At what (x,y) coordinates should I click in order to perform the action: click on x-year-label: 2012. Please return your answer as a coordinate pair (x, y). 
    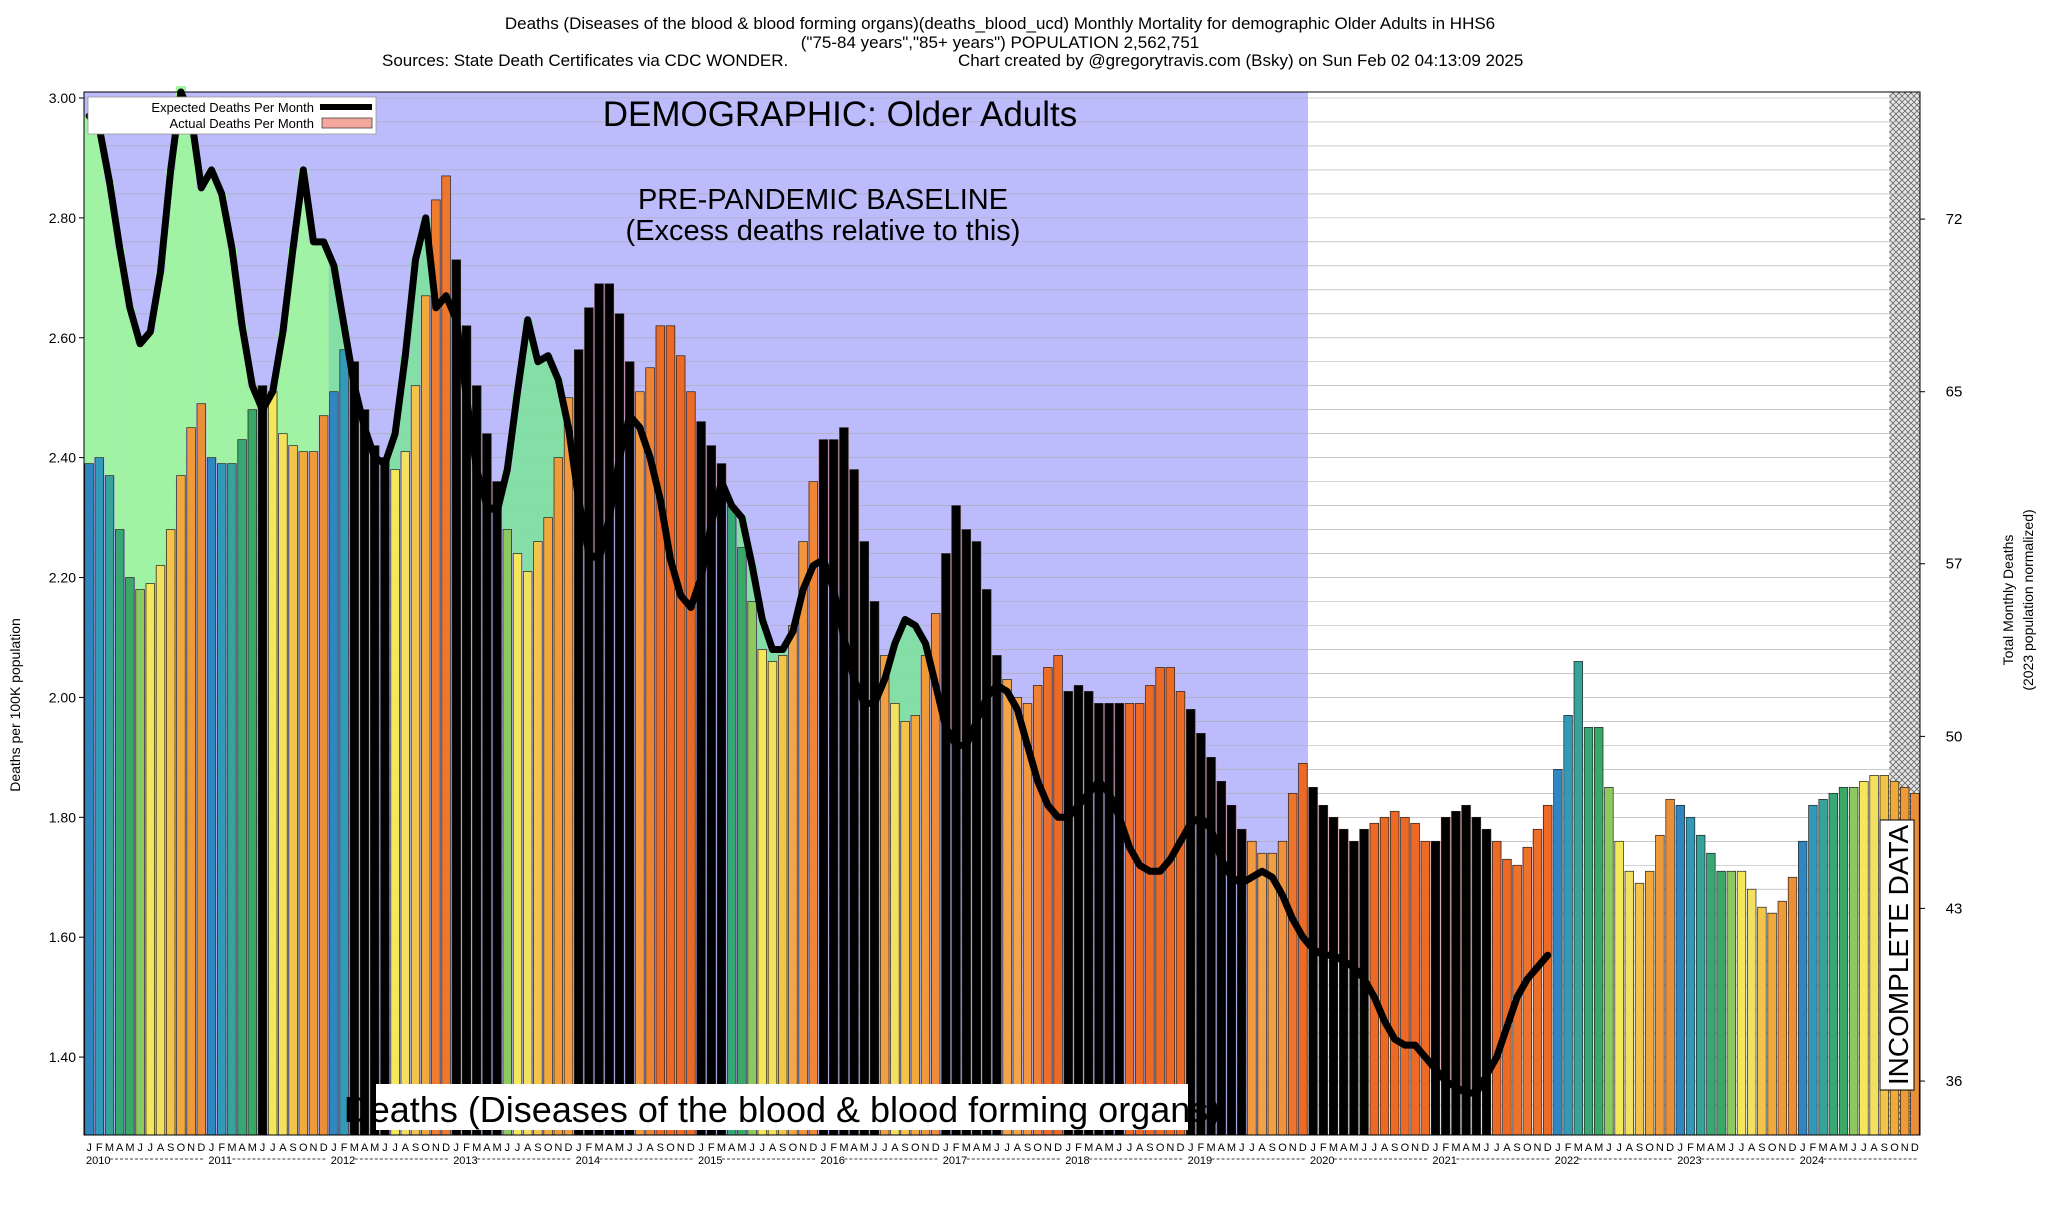
    Looking at the image, I should click on (343, 1161).